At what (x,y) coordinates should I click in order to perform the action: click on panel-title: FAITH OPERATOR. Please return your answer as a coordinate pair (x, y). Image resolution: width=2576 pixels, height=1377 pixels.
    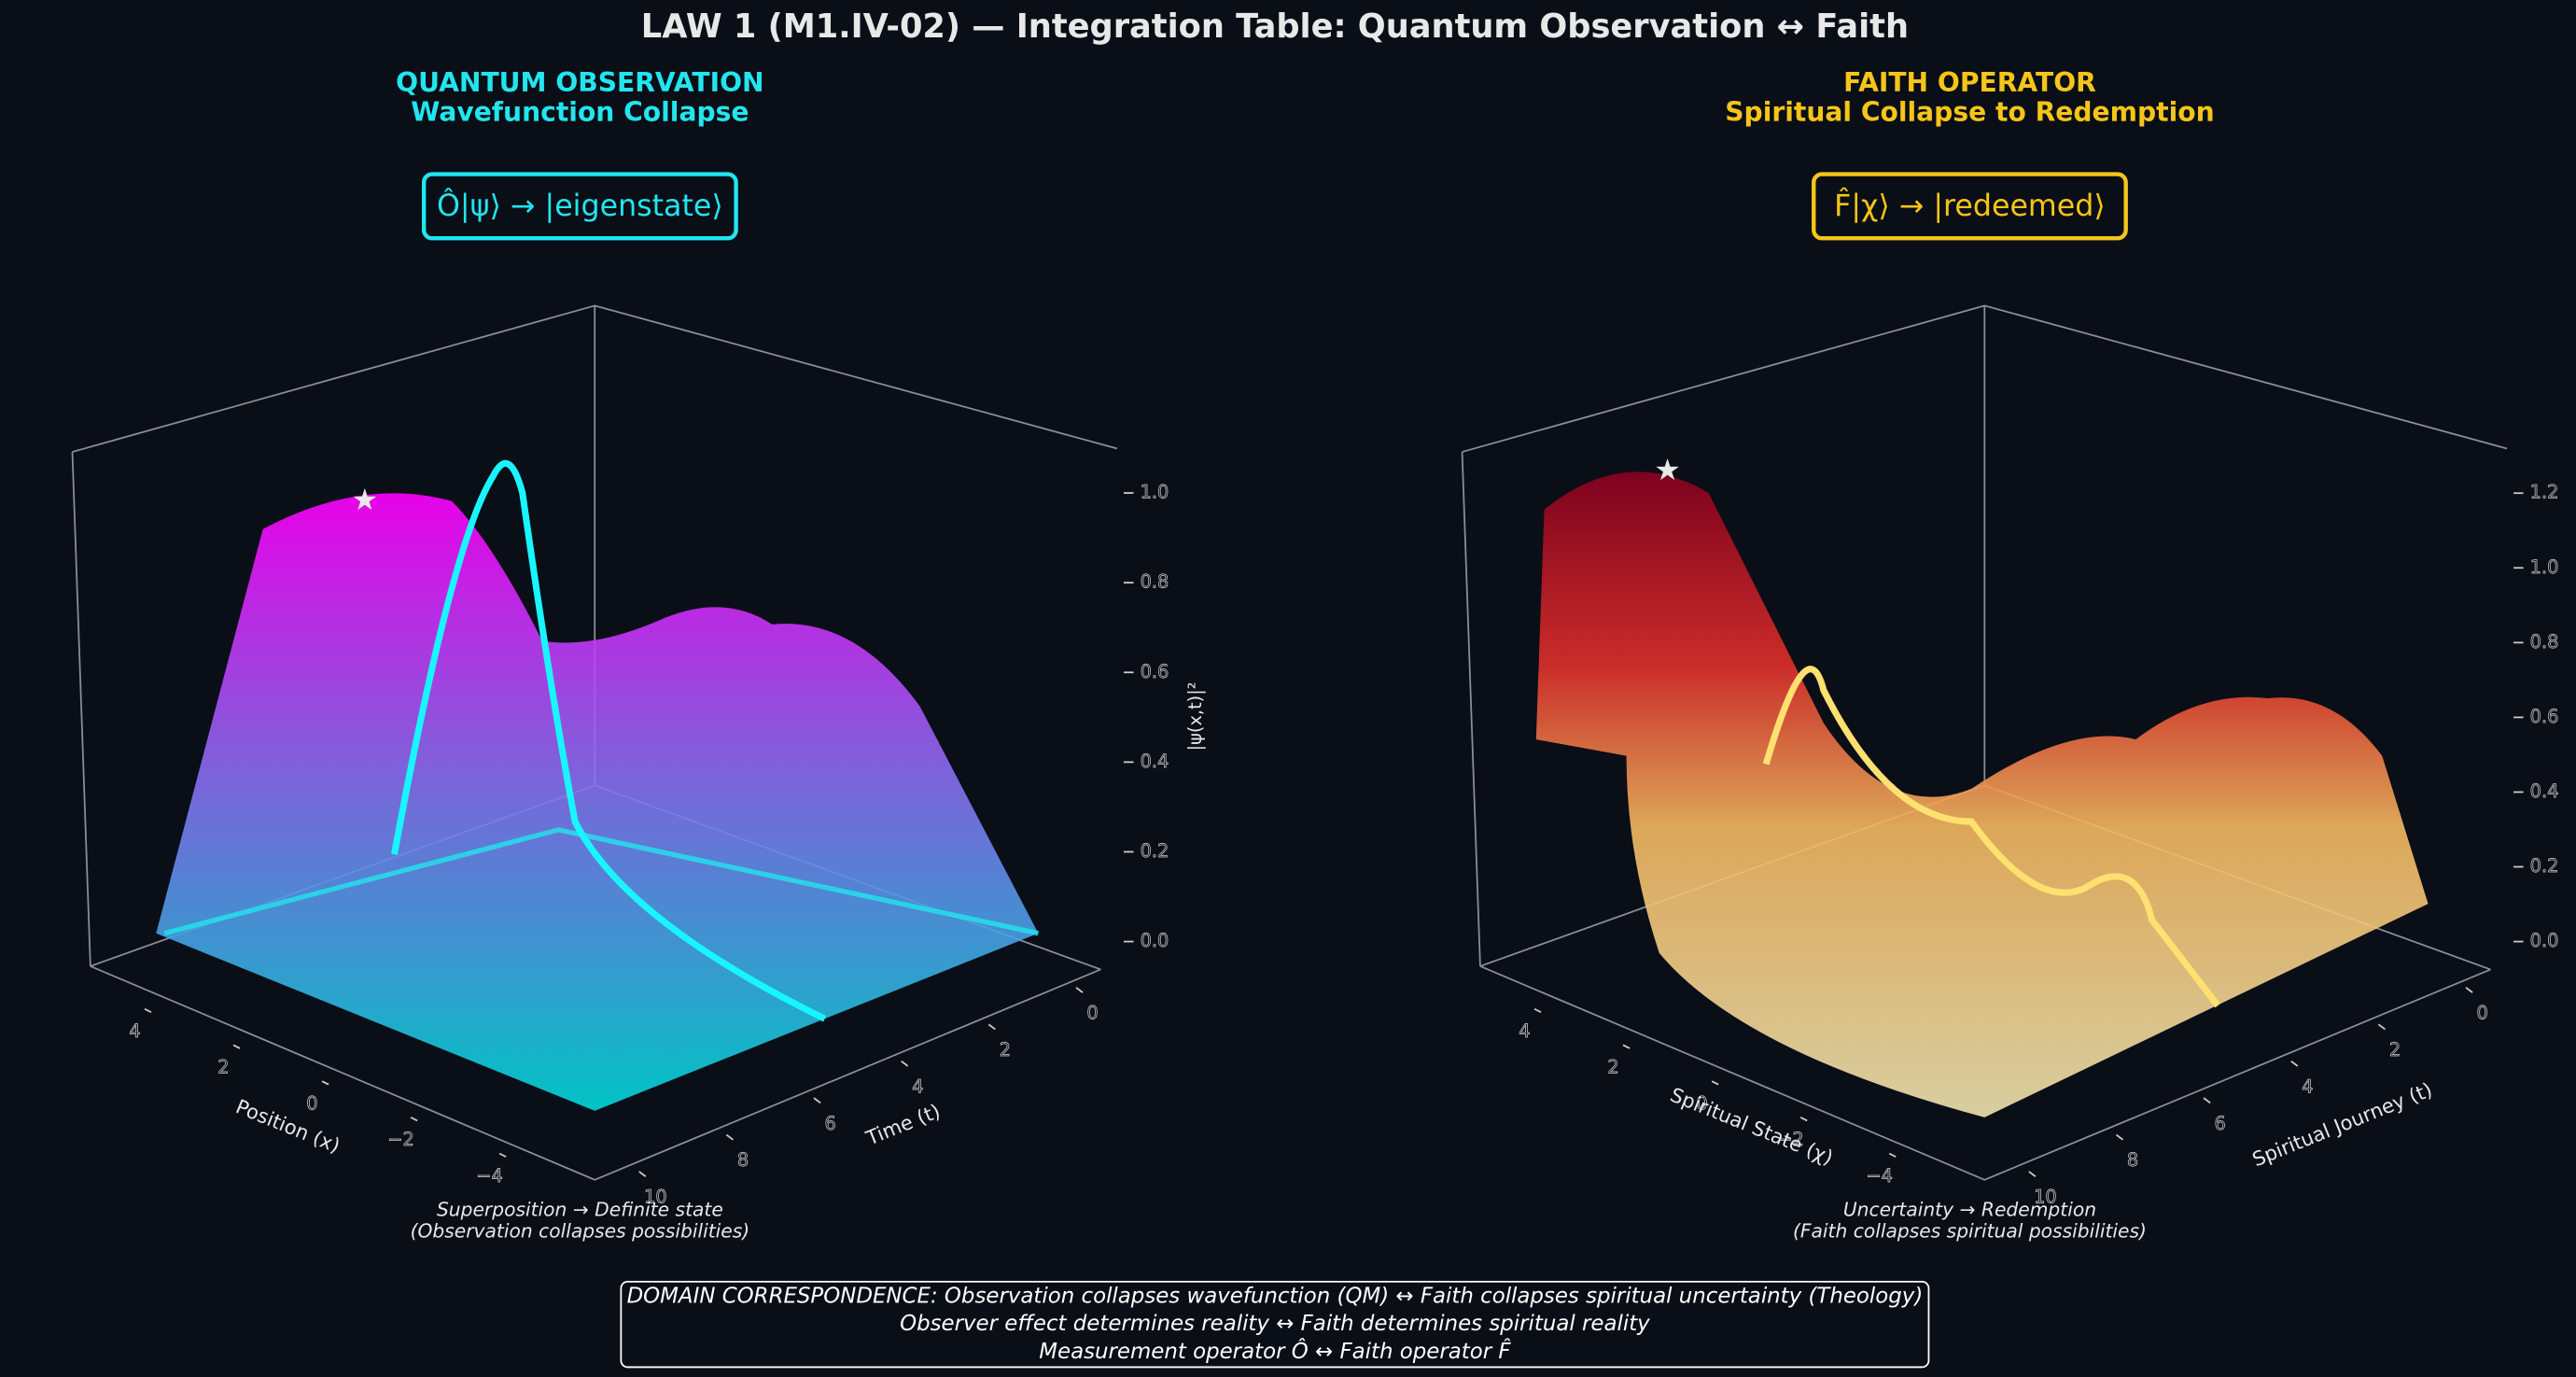
    Looking at the image, I should click on (1970, 83).